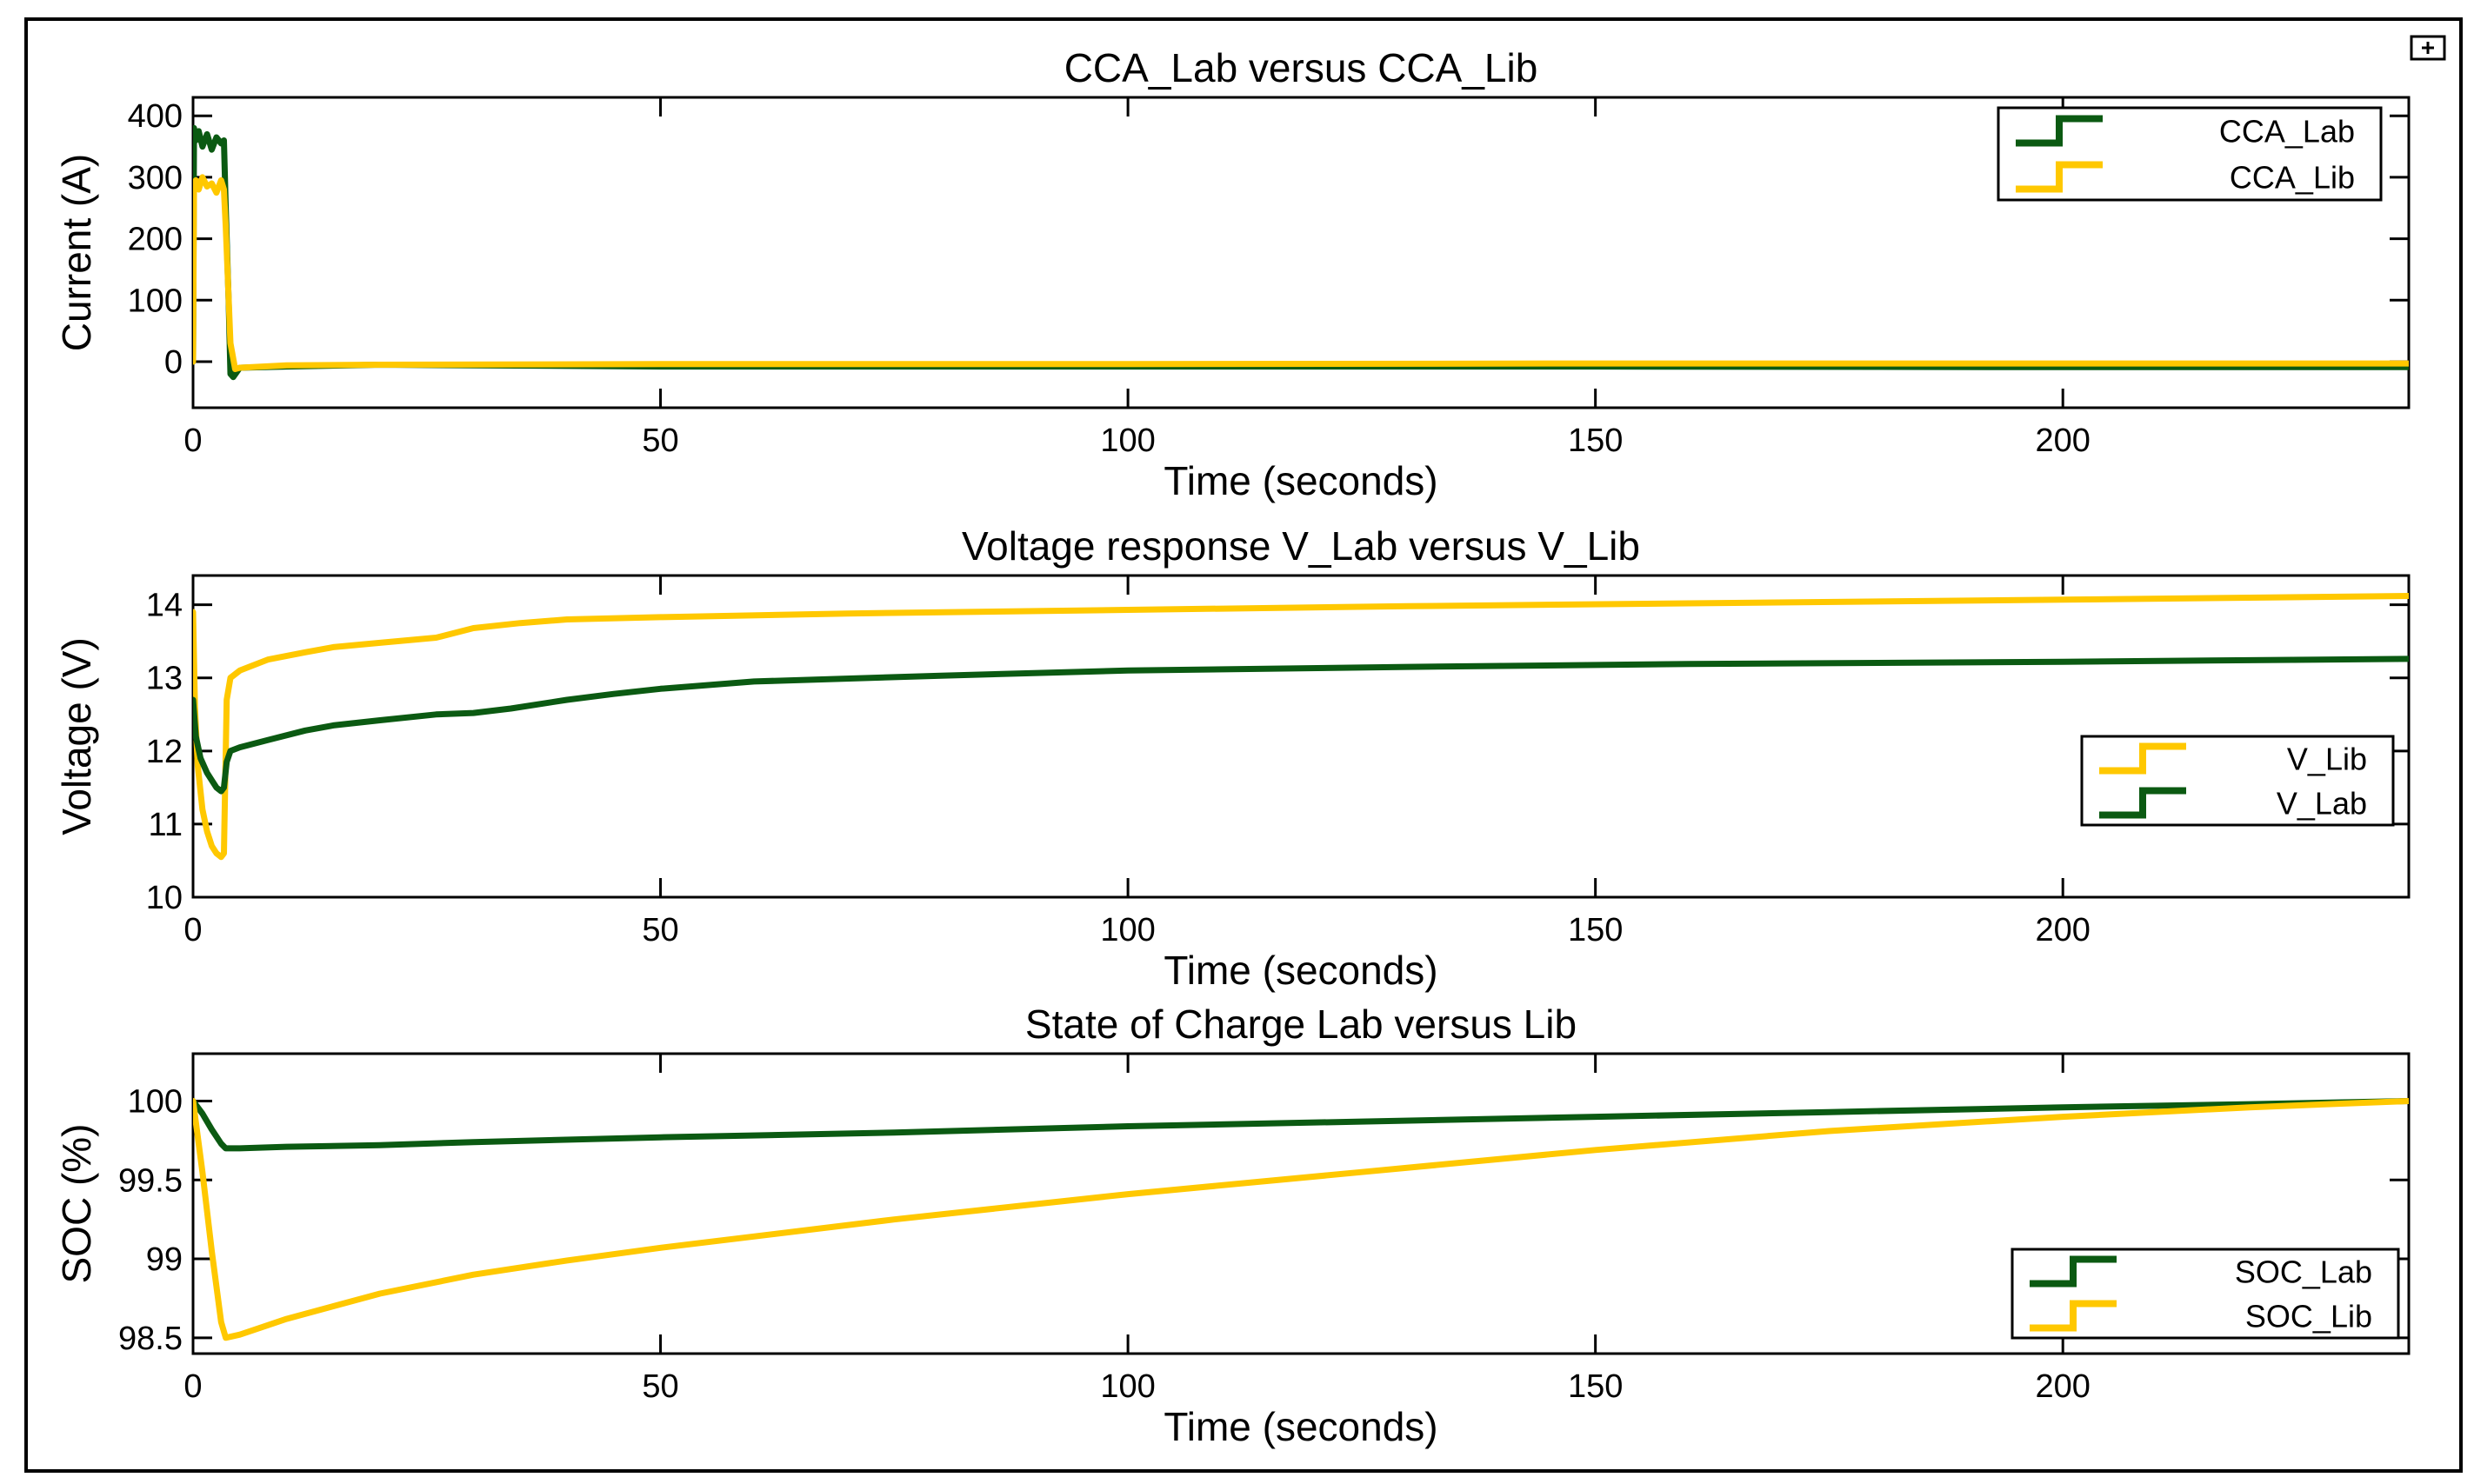  Describe the element at coordinates (1301, 546) in the screenshot. I see `chart-title: Voltage response V_Lab versus V_Lib` at that location.